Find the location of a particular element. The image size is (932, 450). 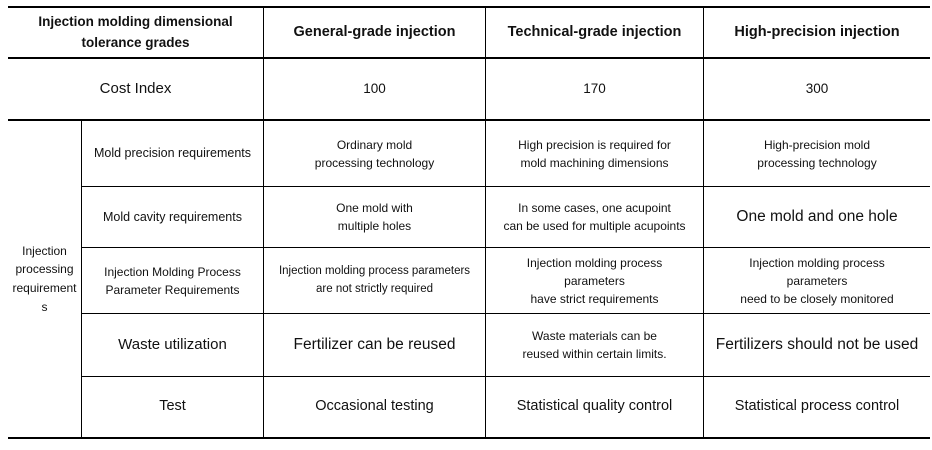

header-high-precision: High-precision injection is located at coordinates (816, 33).